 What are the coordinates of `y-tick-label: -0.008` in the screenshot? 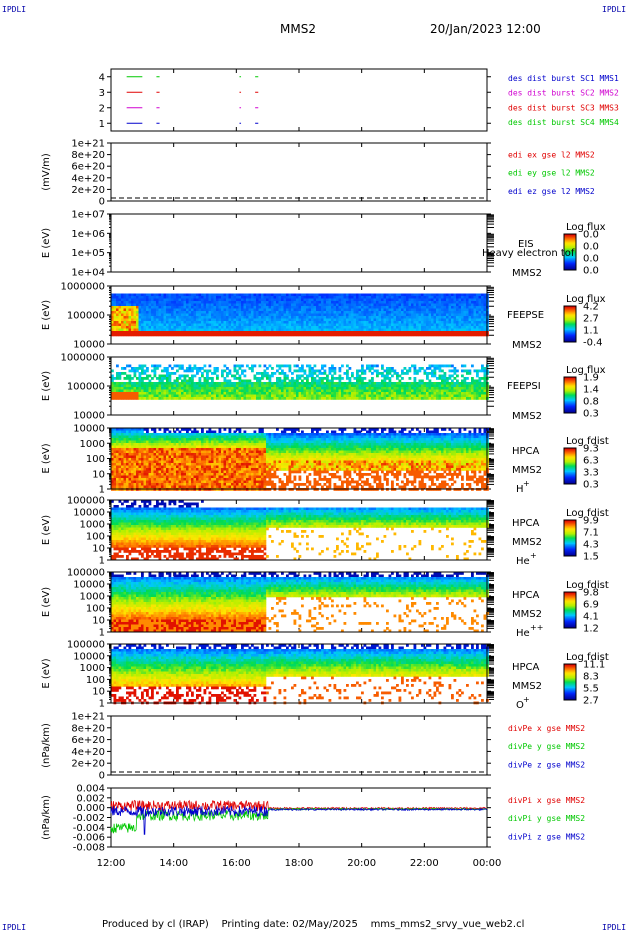 It's located at (89, 848).